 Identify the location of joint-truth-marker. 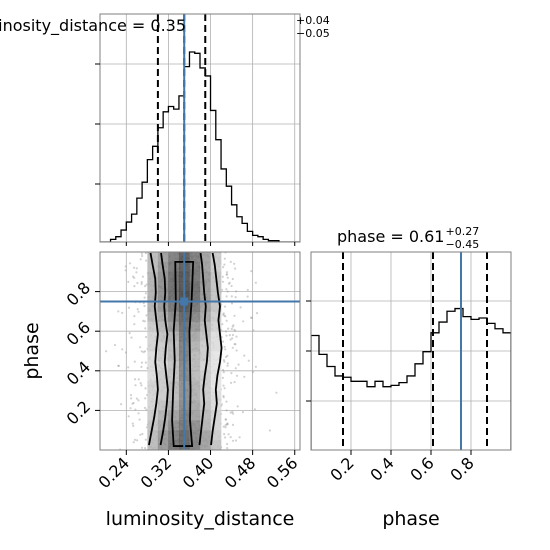
(184, 301).